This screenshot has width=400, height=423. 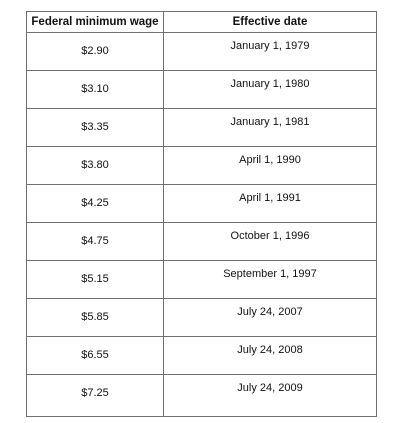 I want to click on wage-cell: $3.10, so click(x=95, y=89).